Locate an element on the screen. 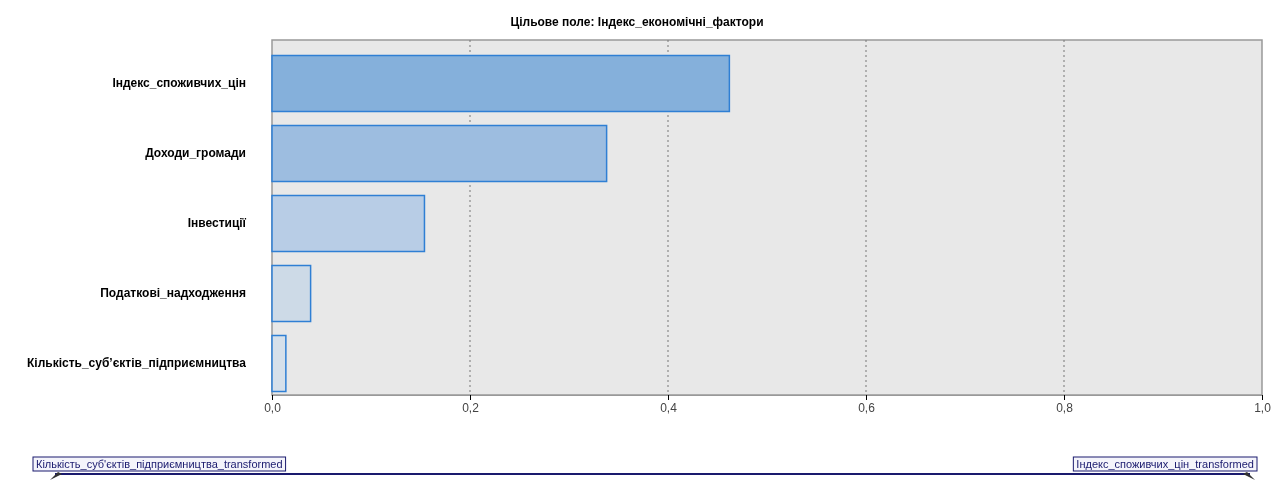  text: Кількість_суб'єктів_підприємництва_transformed is located at coordinates (159, 464).